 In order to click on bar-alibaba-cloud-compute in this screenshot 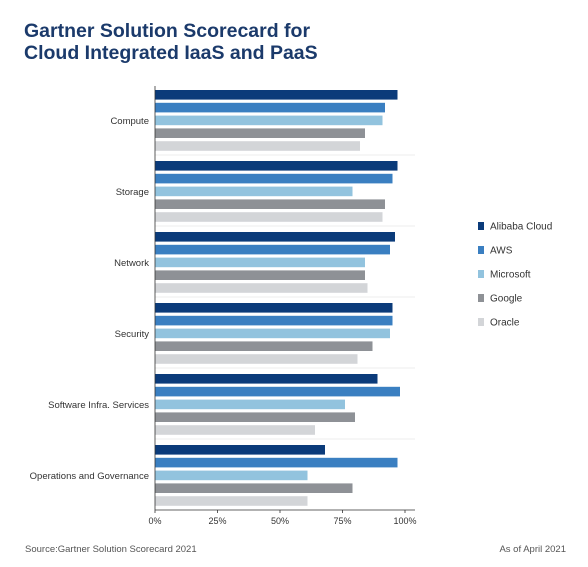, I will do `click(276, 95)`.